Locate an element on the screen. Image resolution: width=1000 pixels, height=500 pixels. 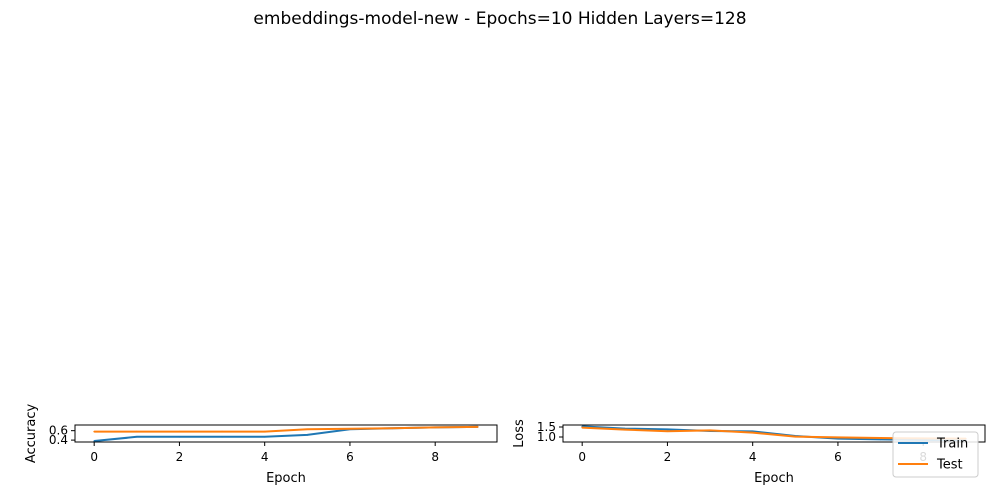
accuracy-x-tick-label: 0 is located at coordinates (94, 457).